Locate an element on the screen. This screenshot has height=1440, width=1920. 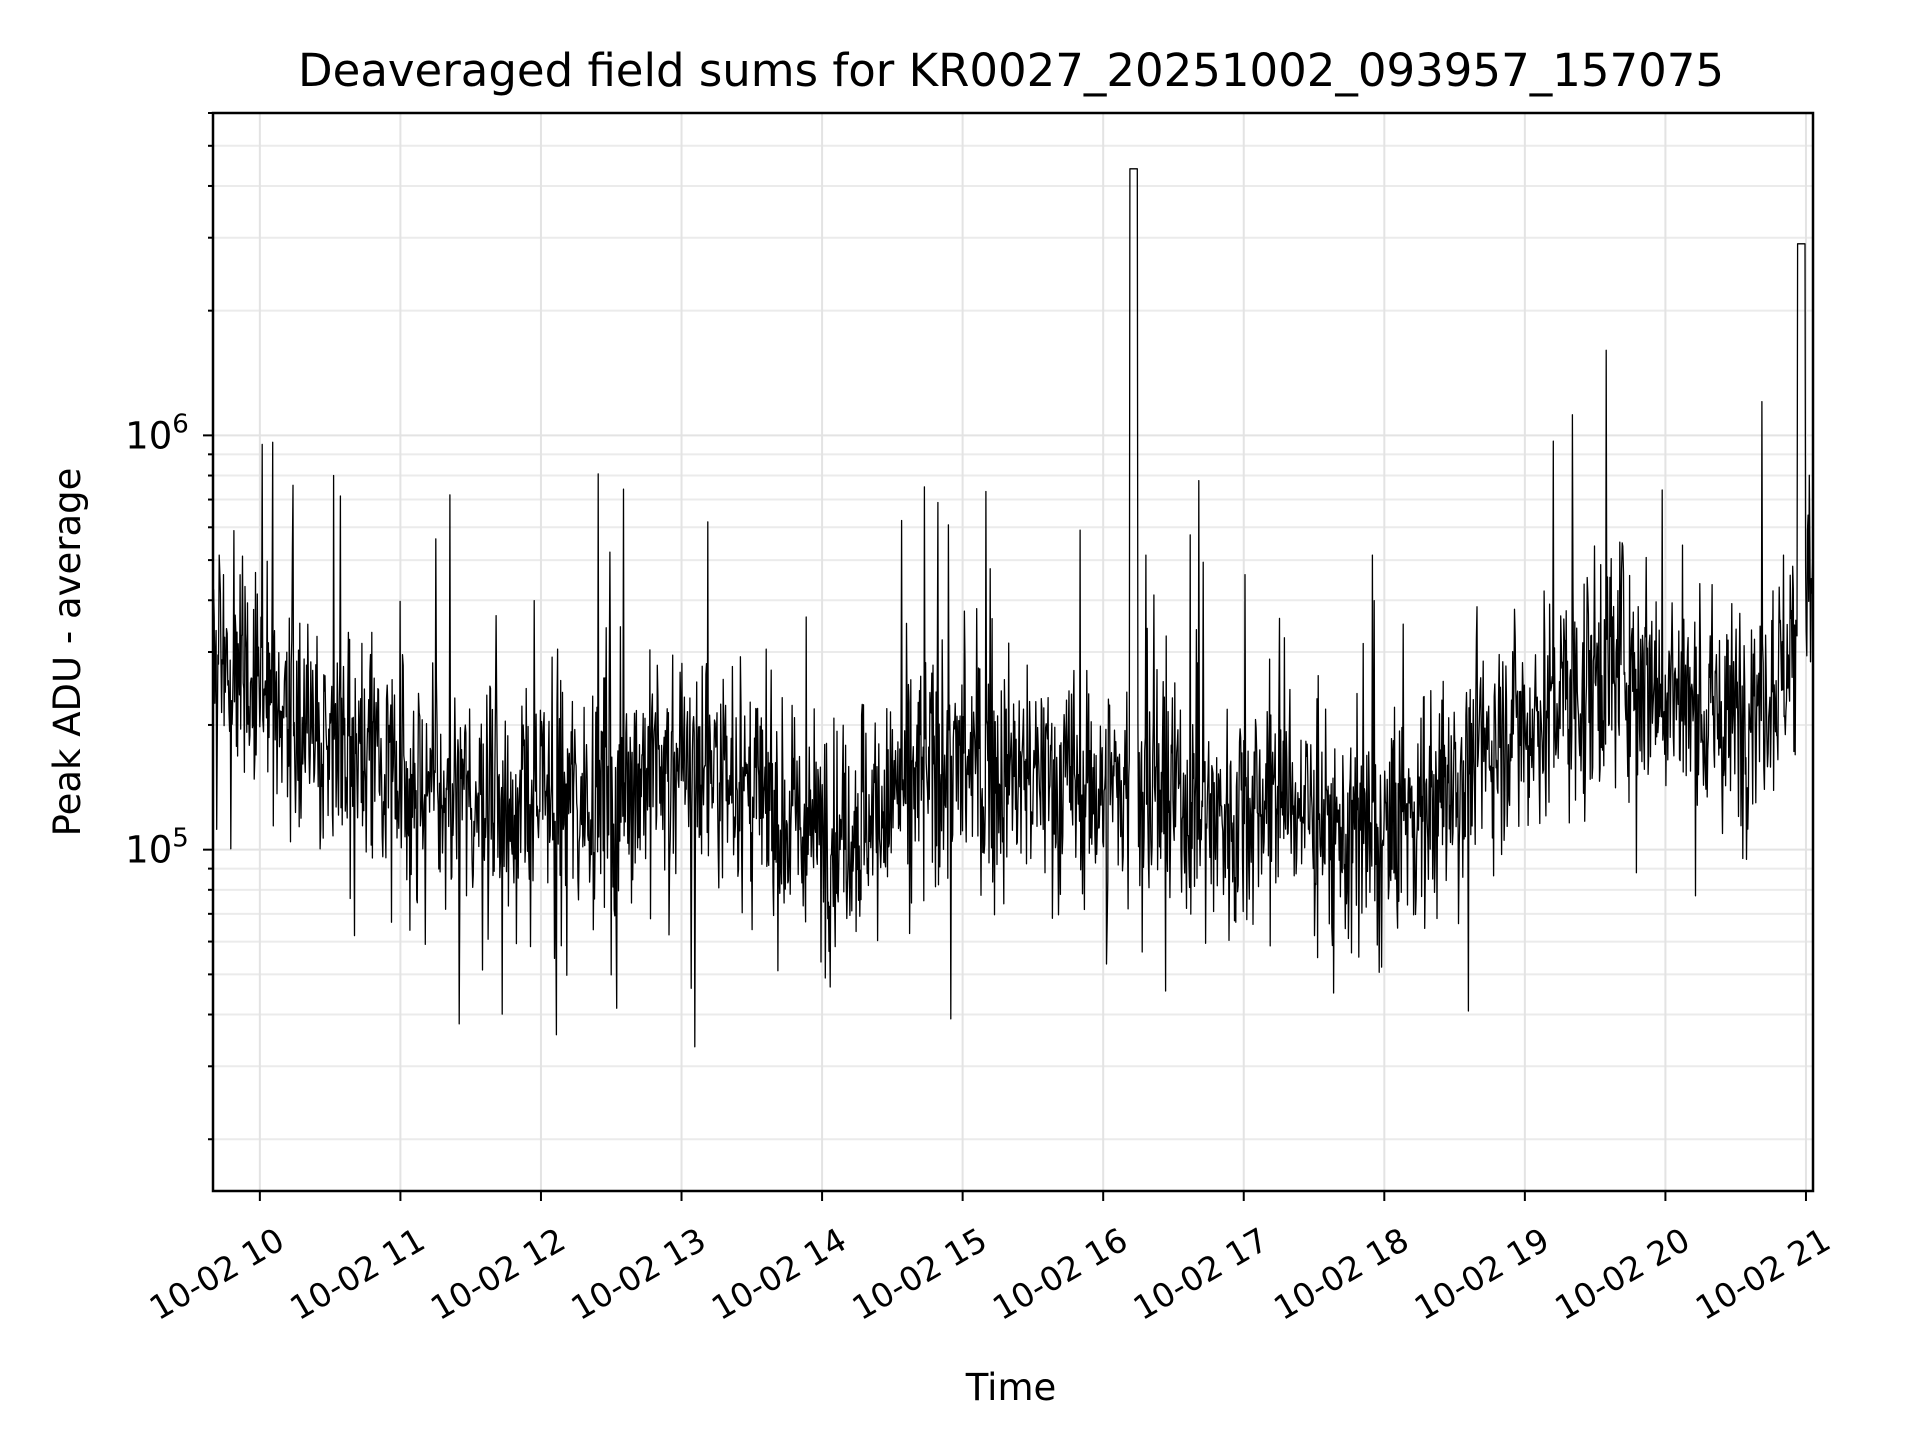
x-tick-label: 10-02 20 is located at coordinates (1622, 1274).